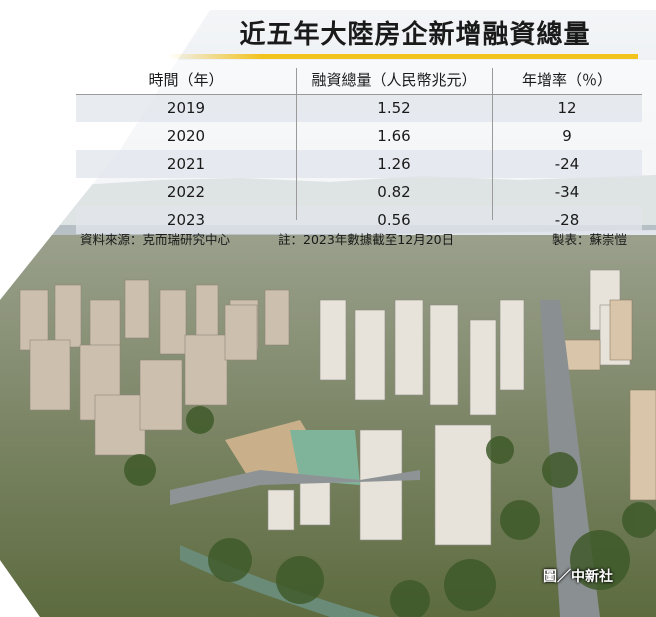 The width and height of the screenshot is (656, 617). What do you see at coordinates (359, 220) in the screenshot?
I see `table-row: 2023 0.56 -28` at bounding box center [359, 220].